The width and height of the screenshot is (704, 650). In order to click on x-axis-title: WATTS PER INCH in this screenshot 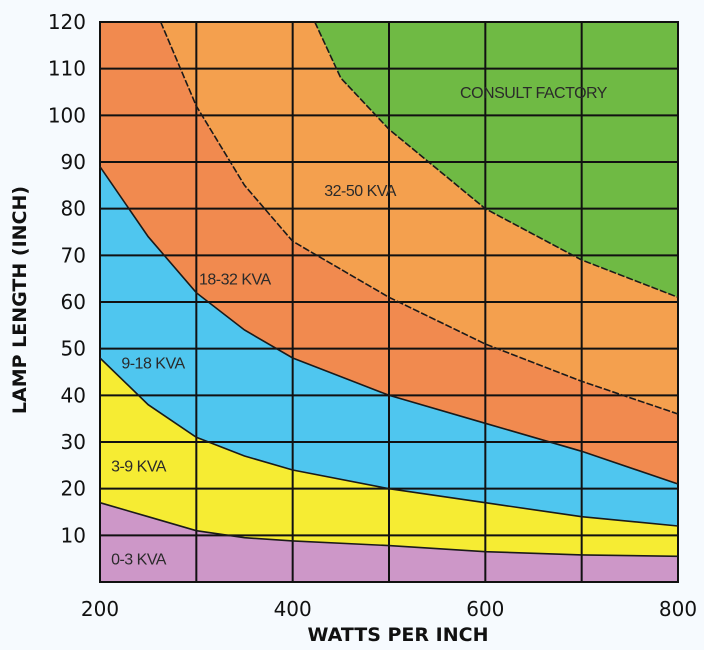, I will do `click(398, 635)`.